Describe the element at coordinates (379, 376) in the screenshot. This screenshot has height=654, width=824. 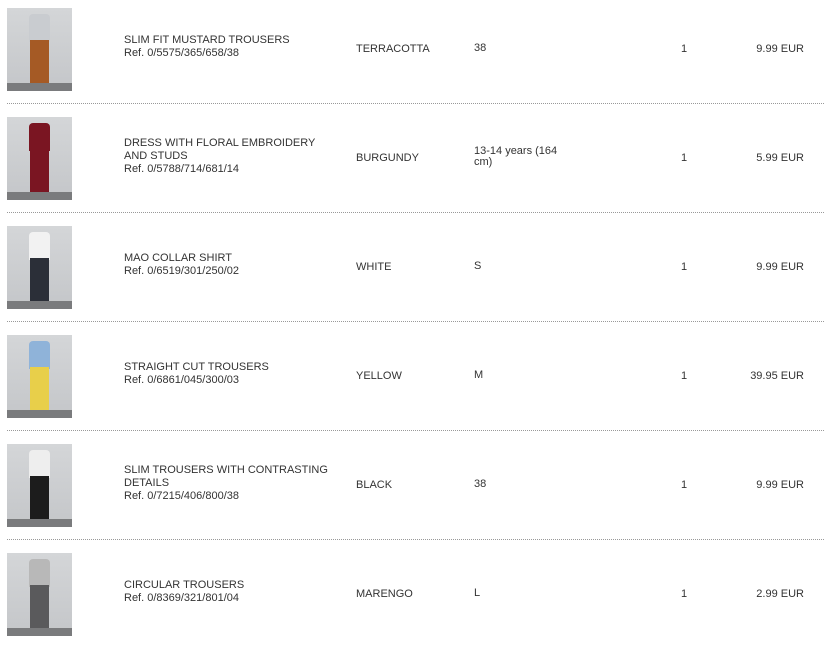
I see `product-color: YELLOW` at that location.